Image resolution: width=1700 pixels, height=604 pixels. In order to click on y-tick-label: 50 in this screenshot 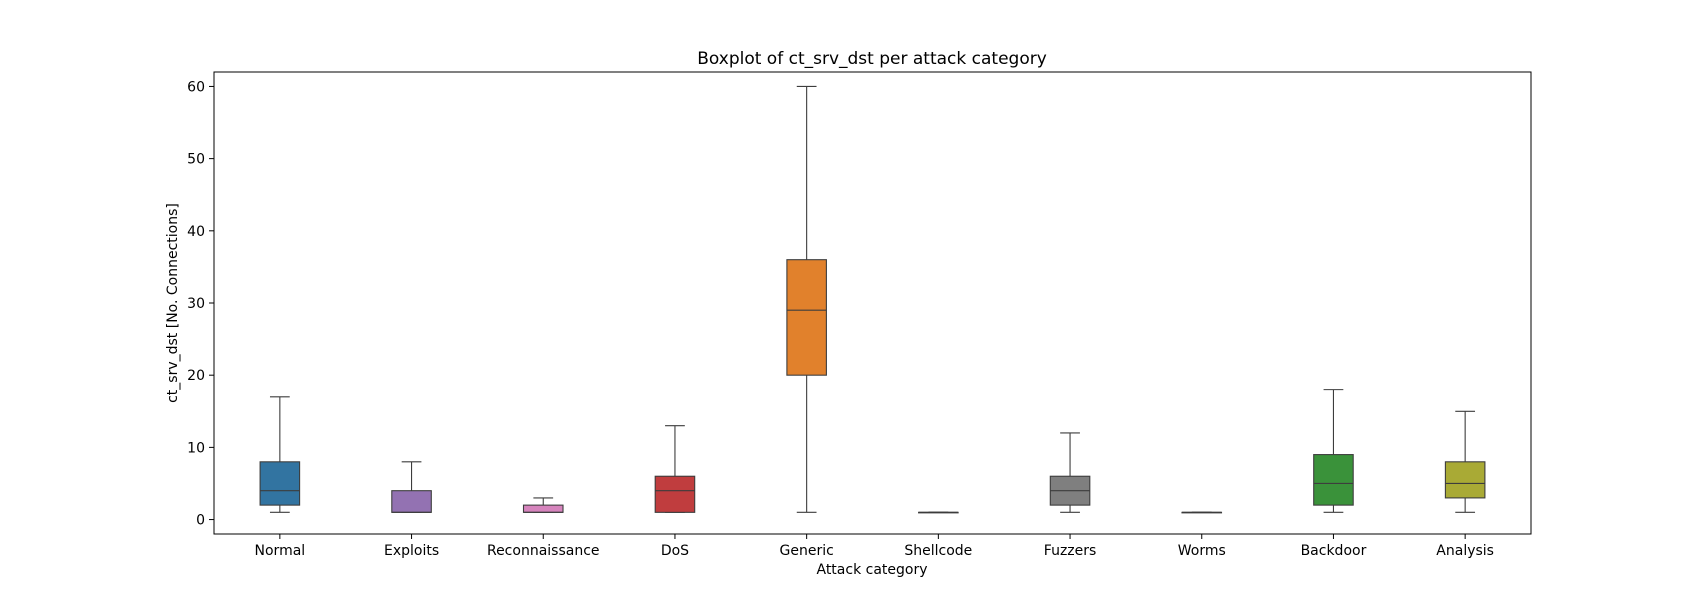, I will do `click(196, 160)`.